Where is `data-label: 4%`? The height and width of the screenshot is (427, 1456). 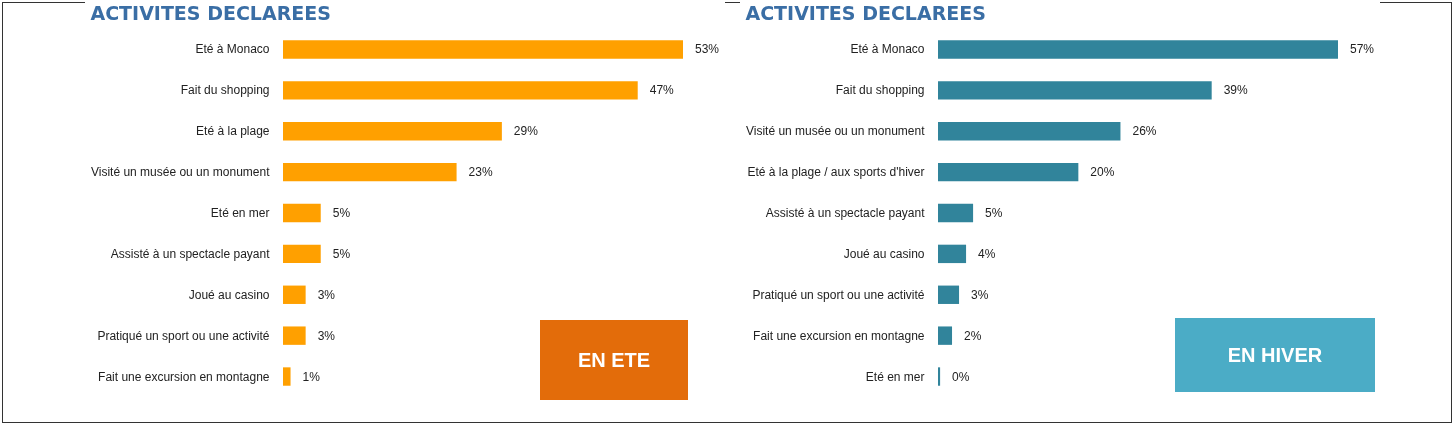 data-label: 4% is located at coordinates (987, 253).